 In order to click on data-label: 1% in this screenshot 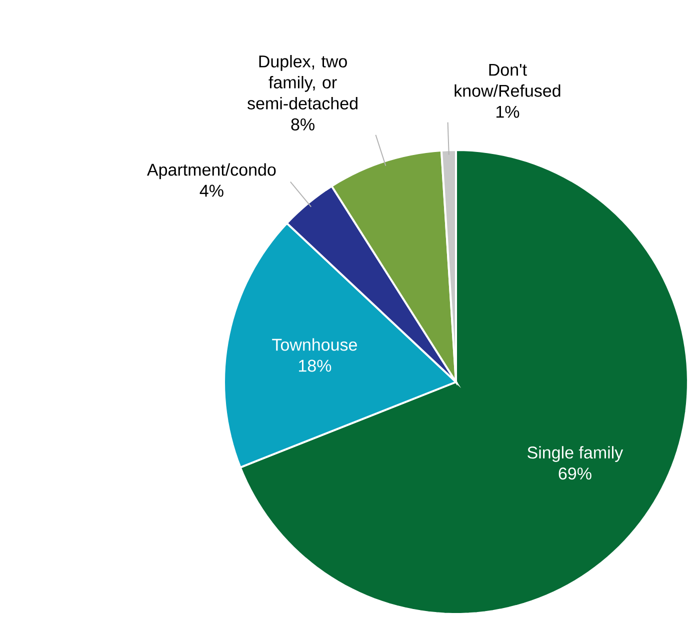, I will do `click(508, 112)`.